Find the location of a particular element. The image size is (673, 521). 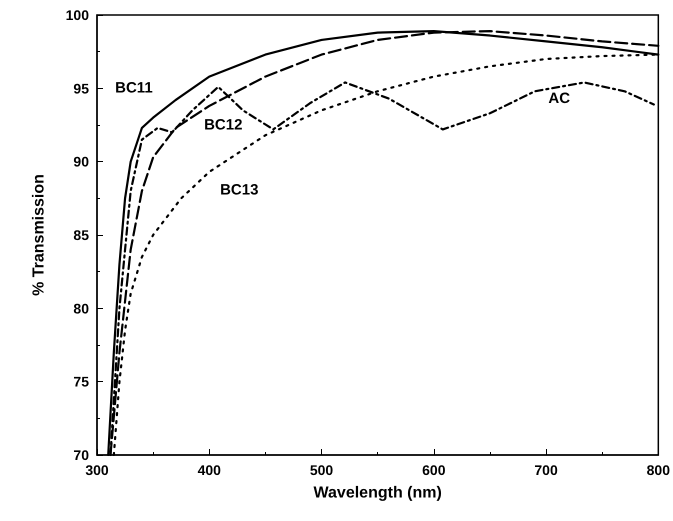

y-tick-label: 90 is located at coordinates (81, 162).